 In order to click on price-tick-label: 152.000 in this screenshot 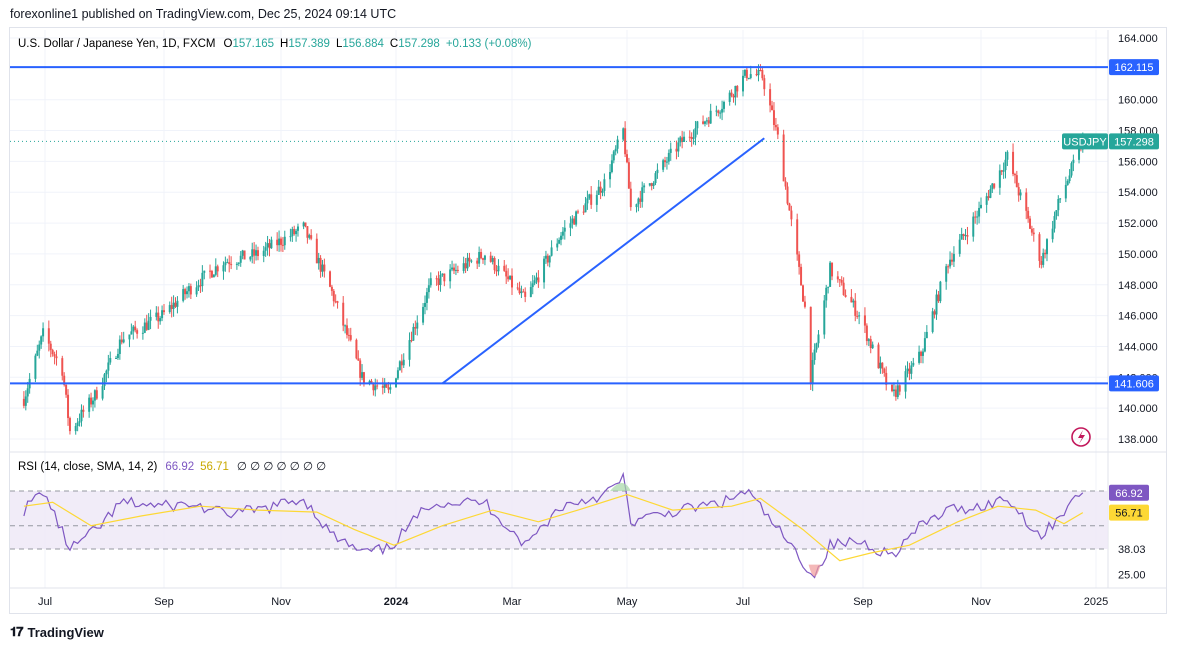, I will do `click(1138, 224)`.